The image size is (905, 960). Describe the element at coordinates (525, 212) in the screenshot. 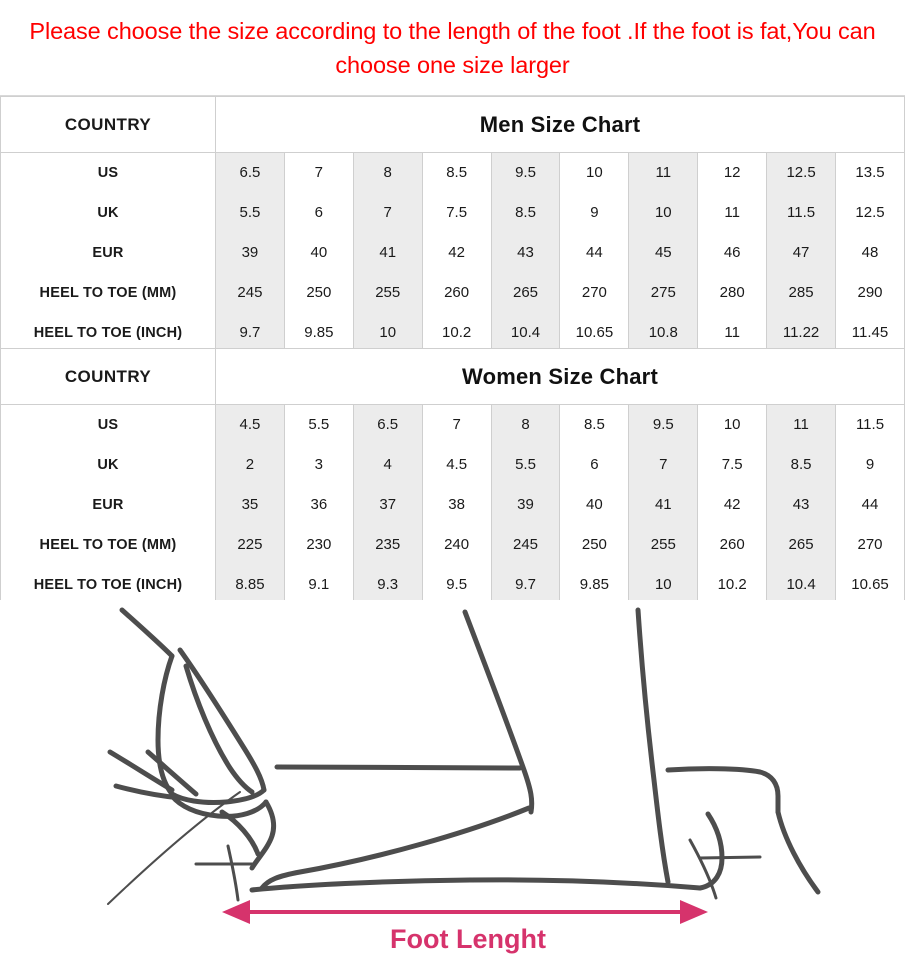

I see `cell-men-uk-5: 8.5` at that location.